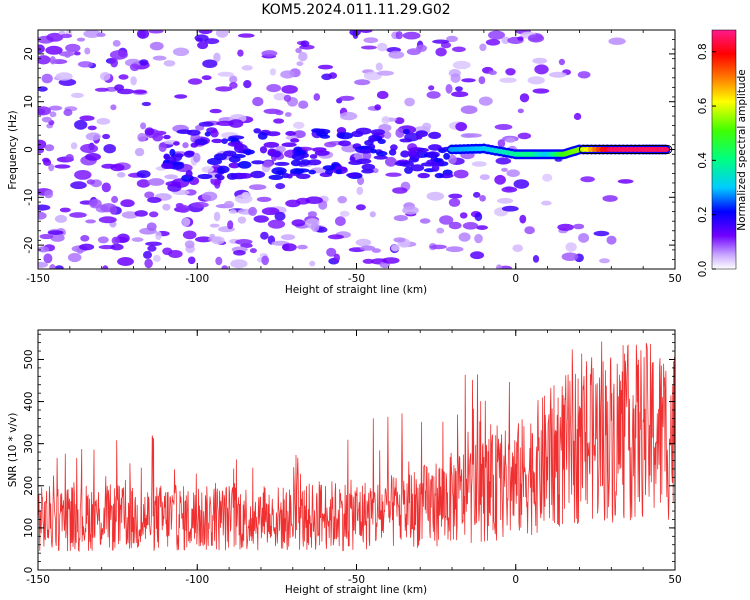 Image resolution: width=750 pixels, height=600 pixels. I want to click on colorbar-tick-label: 0.6, so click(703, 105).